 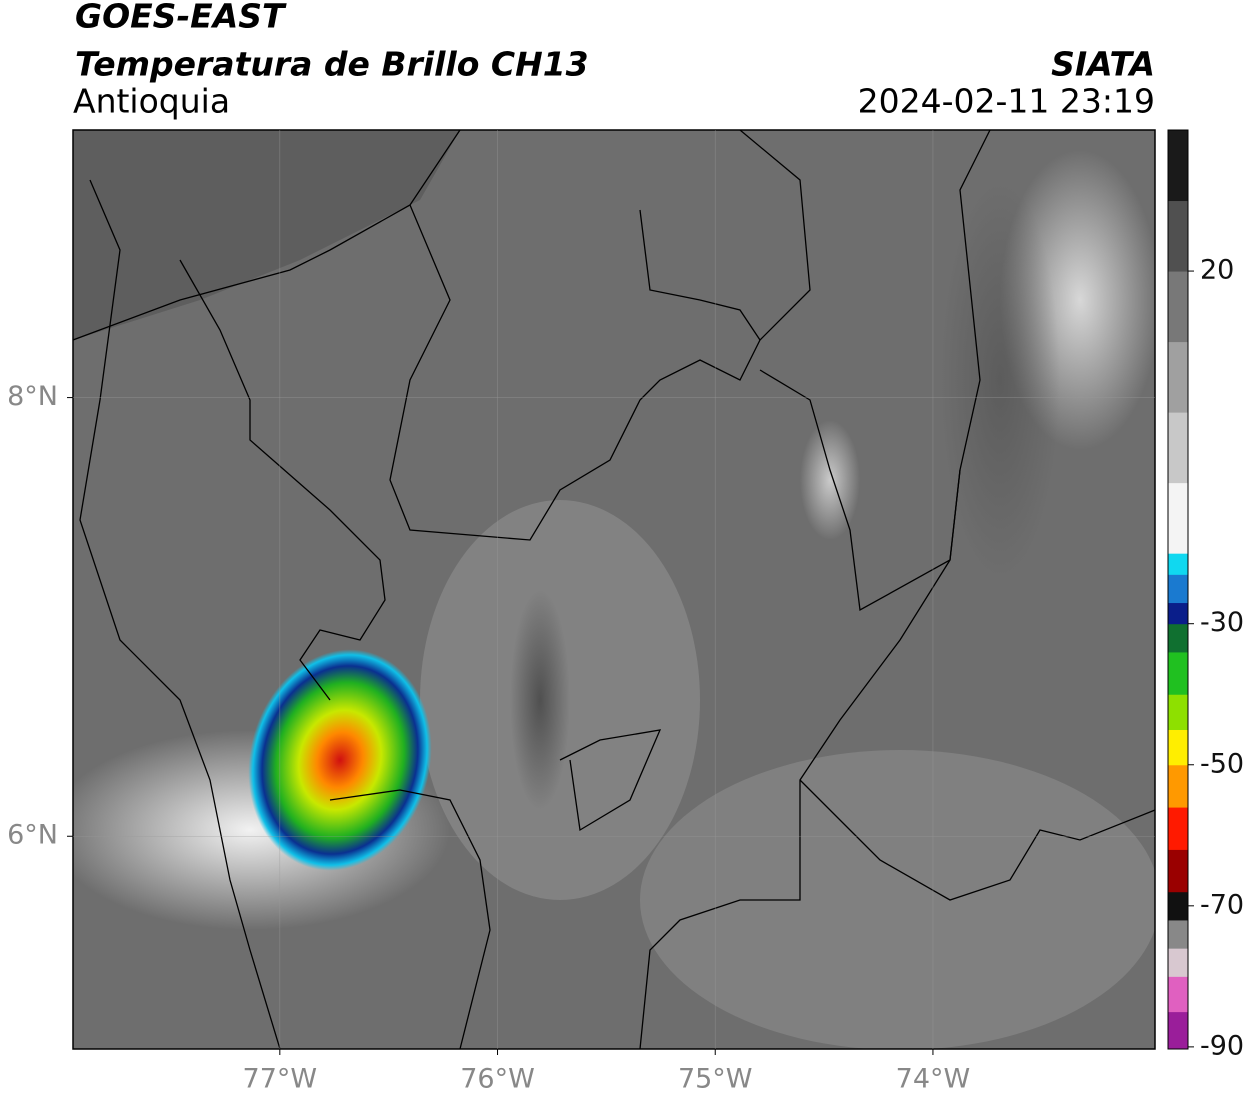 I want to click on colorbar-frame, so click(x=1178, y=589).